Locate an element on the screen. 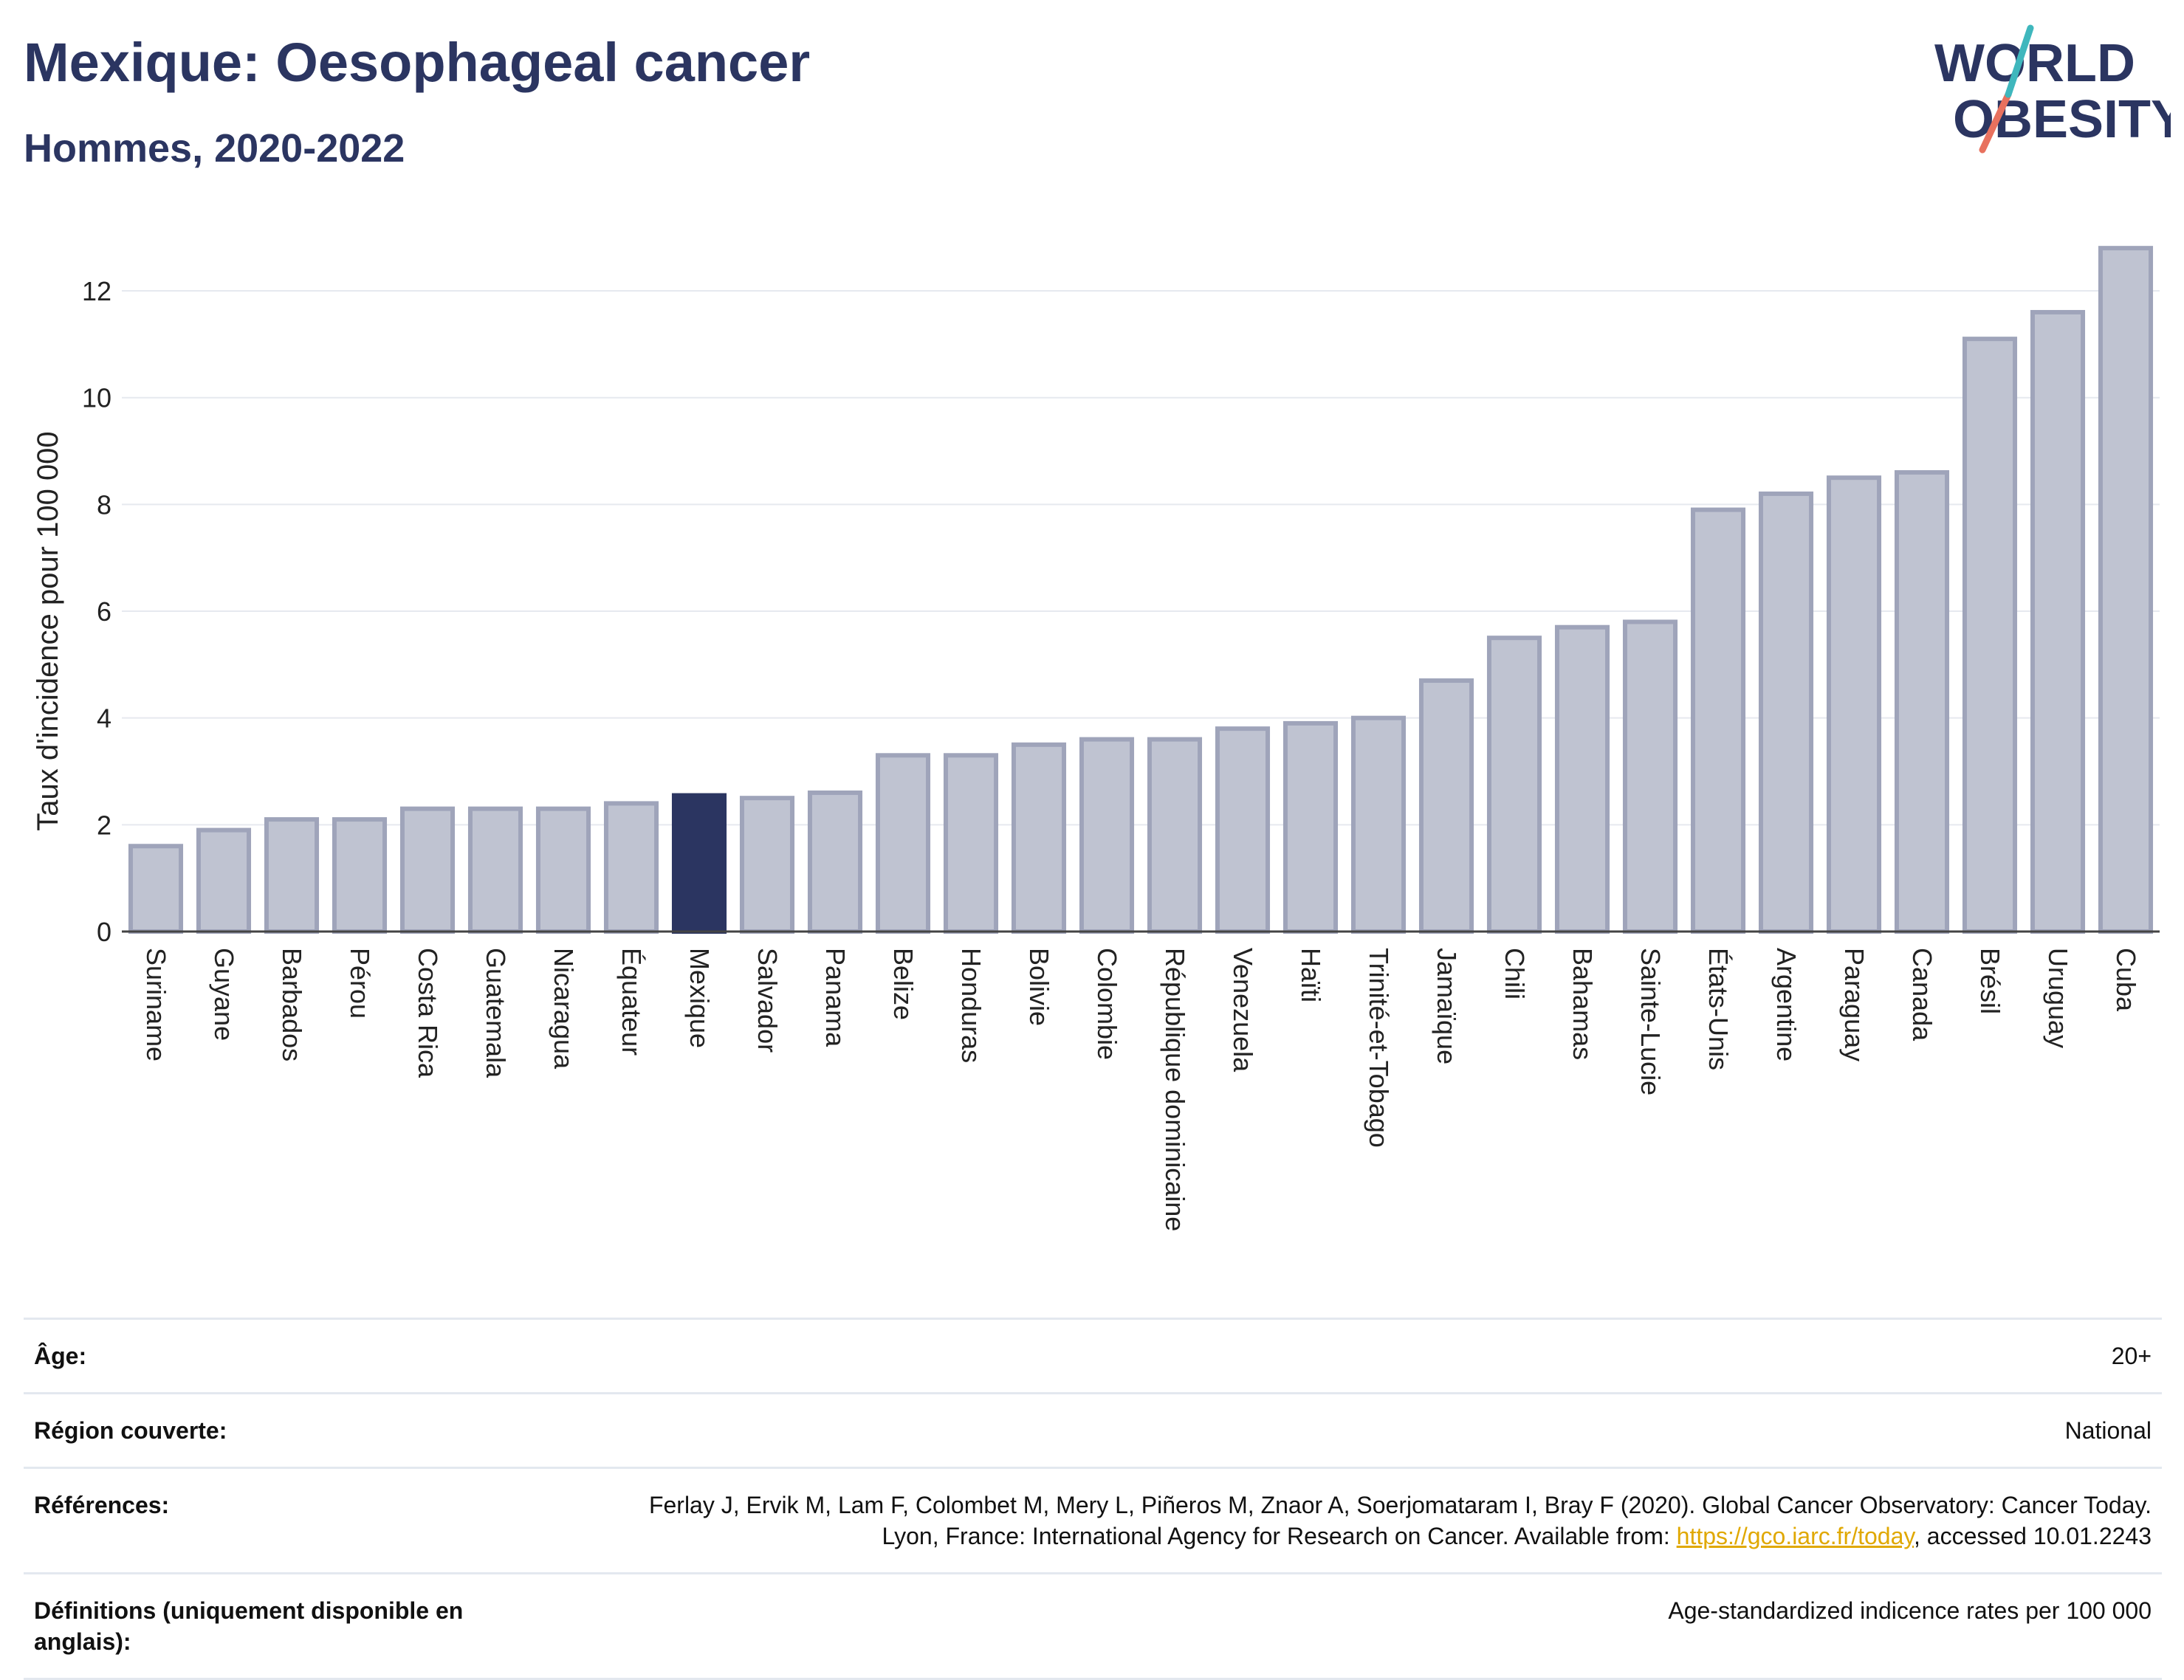  x-tick-label: Jamaïque is located at coordinates (1447, 1006).